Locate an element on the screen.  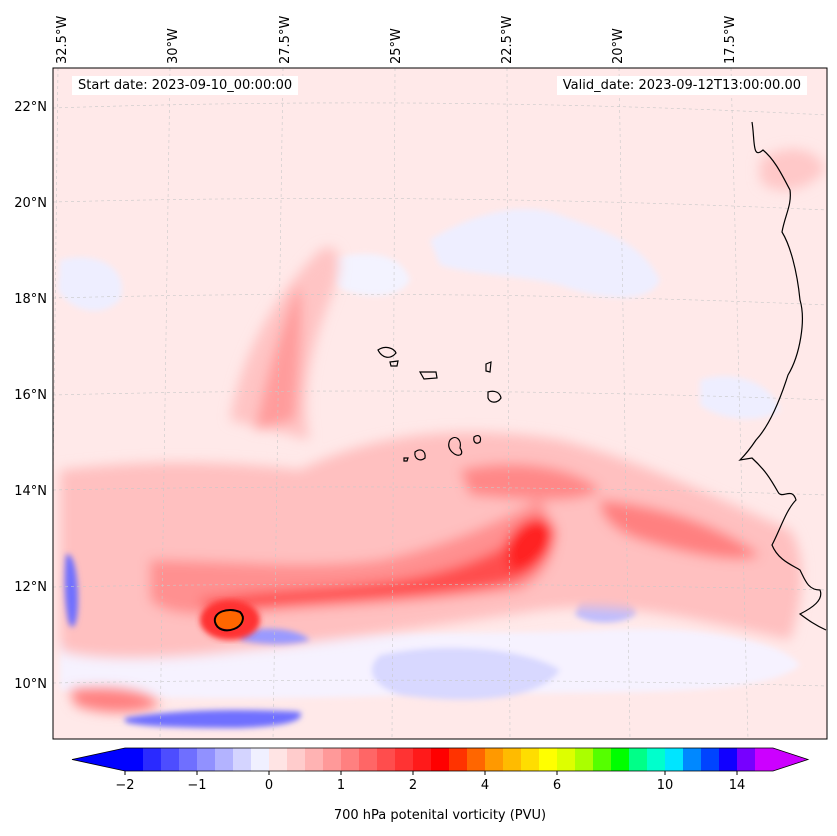
colorbar-ticks: −2 −1 0 1 2 4 6 10 14 is located at coordinates (430, 782).